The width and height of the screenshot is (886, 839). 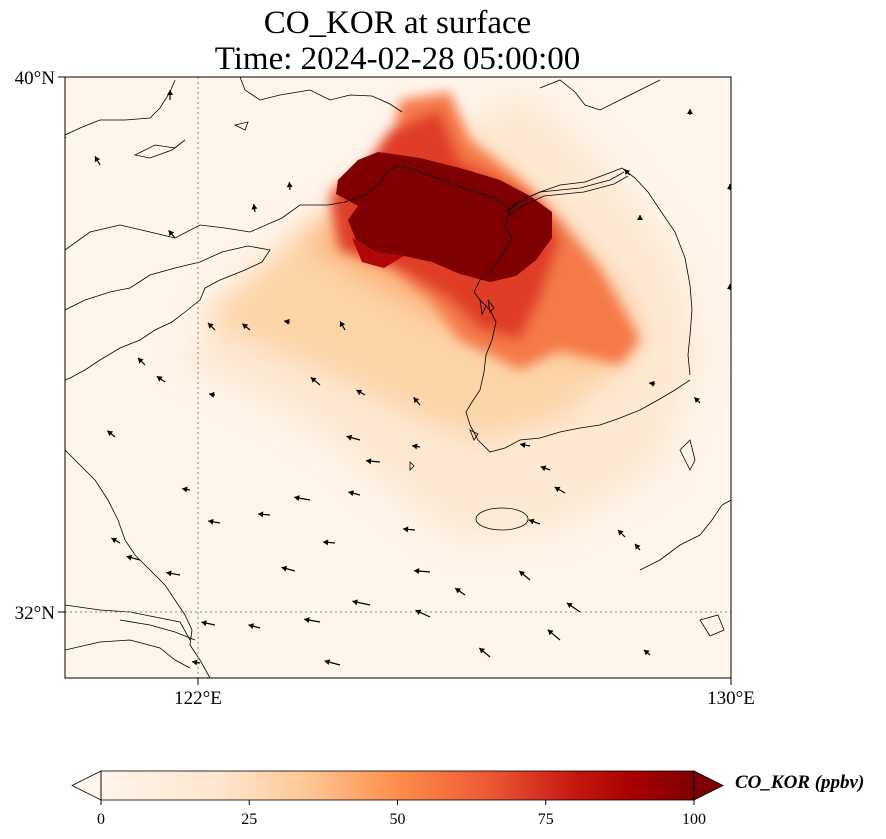 I want to click on colorbar-tick-label: 0, so click(x=101, y=819).